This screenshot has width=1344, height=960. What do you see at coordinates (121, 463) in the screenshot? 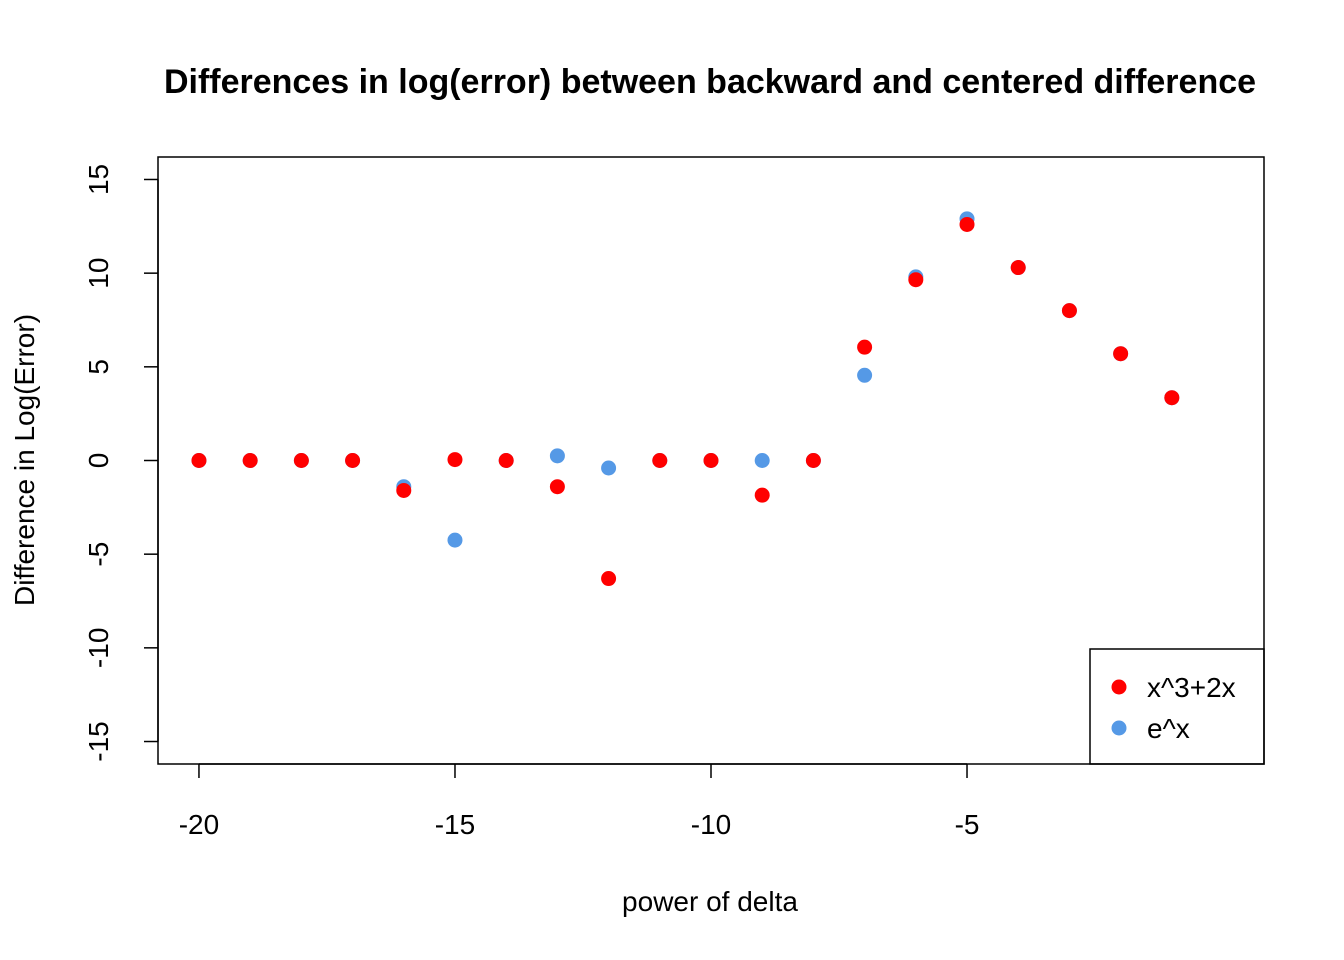
I see `y-axis: -15 -10 -5 0 5 10 15` at bounding box center [121, 463].